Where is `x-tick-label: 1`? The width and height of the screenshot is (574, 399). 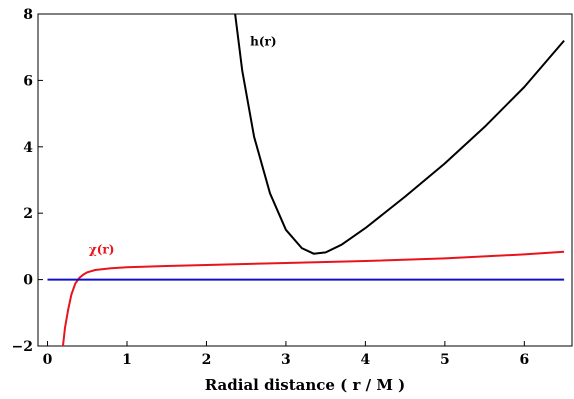 x-tick-label: 1 is located at coordinates (127, 360).